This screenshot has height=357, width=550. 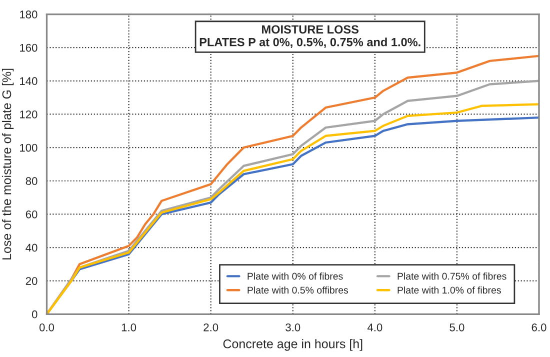 What do you see at coordinates (310, 29) in the screenshot?
I see `text: MOISTURE LOSS` at bounding box center [310, 29].